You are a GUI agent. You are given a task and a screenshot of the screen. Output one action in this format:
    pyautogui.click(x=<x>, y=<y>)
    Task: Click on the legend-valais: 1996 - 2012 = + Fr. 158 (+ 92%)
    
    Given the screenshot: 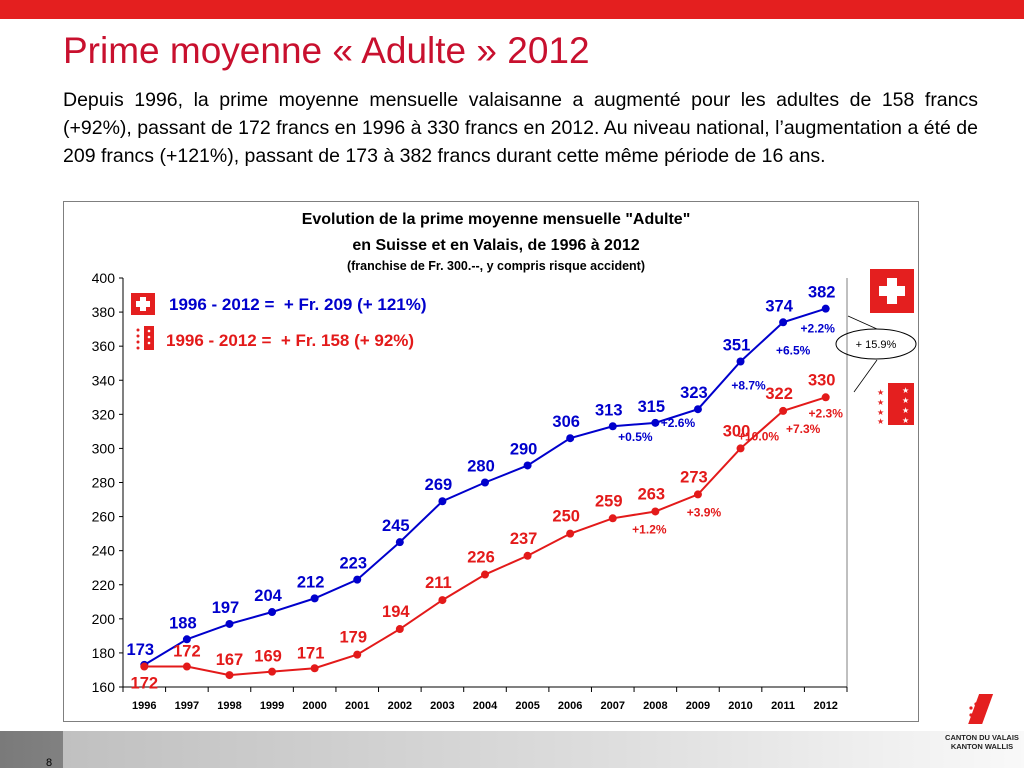 What is the action you would take?
    pyautogui.click(x=275, y=338)
    